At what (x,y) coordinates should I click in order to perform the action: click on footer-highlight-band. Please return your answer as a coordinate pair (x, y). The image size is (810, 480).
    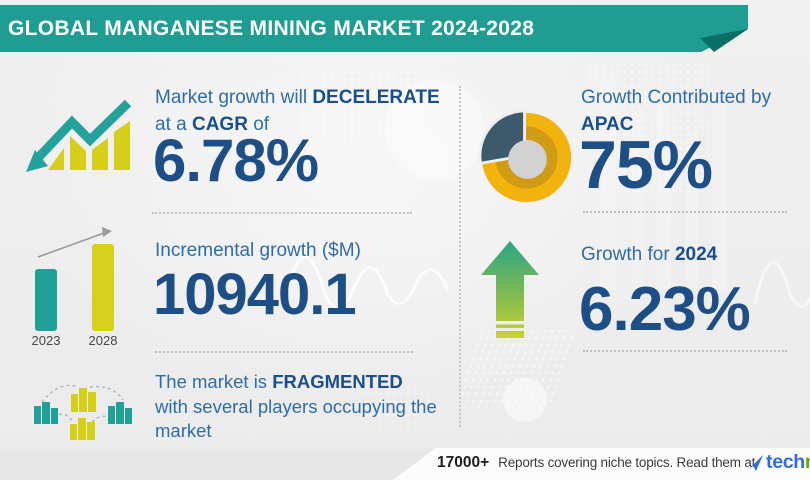
    Looking at the image, I should click on (601, 464).